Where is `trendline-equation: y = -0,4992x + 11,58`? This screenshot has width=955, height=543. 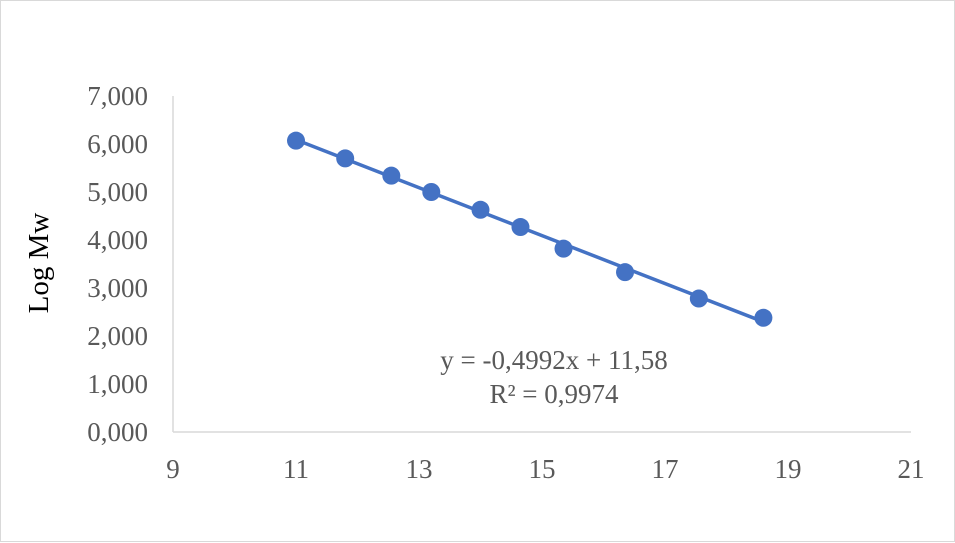
trendline-equation: y = -0,4992x + 11,58 is located at coordinates (553, 360).